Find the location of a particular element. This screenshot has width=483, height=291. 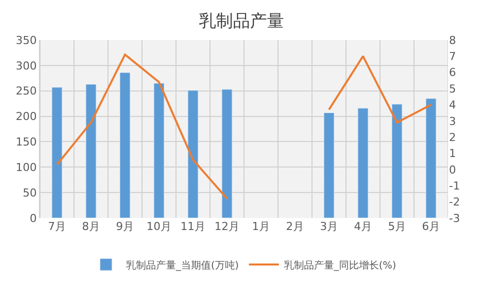

x-tick-label: 6月 is located at coordinates (431, 226).